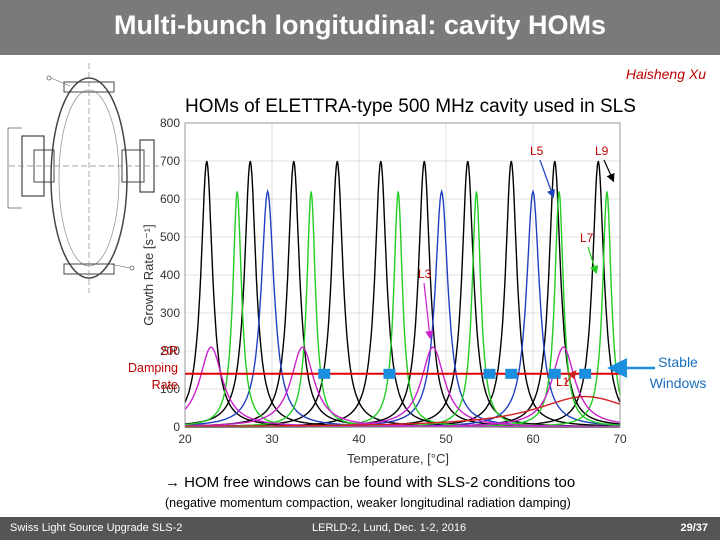 Image resolution: width=720 pixels, height=540 pixels. Describe the element at coordinates (537, 151) in the screenshot. I see `label-l5: L5` at that location.